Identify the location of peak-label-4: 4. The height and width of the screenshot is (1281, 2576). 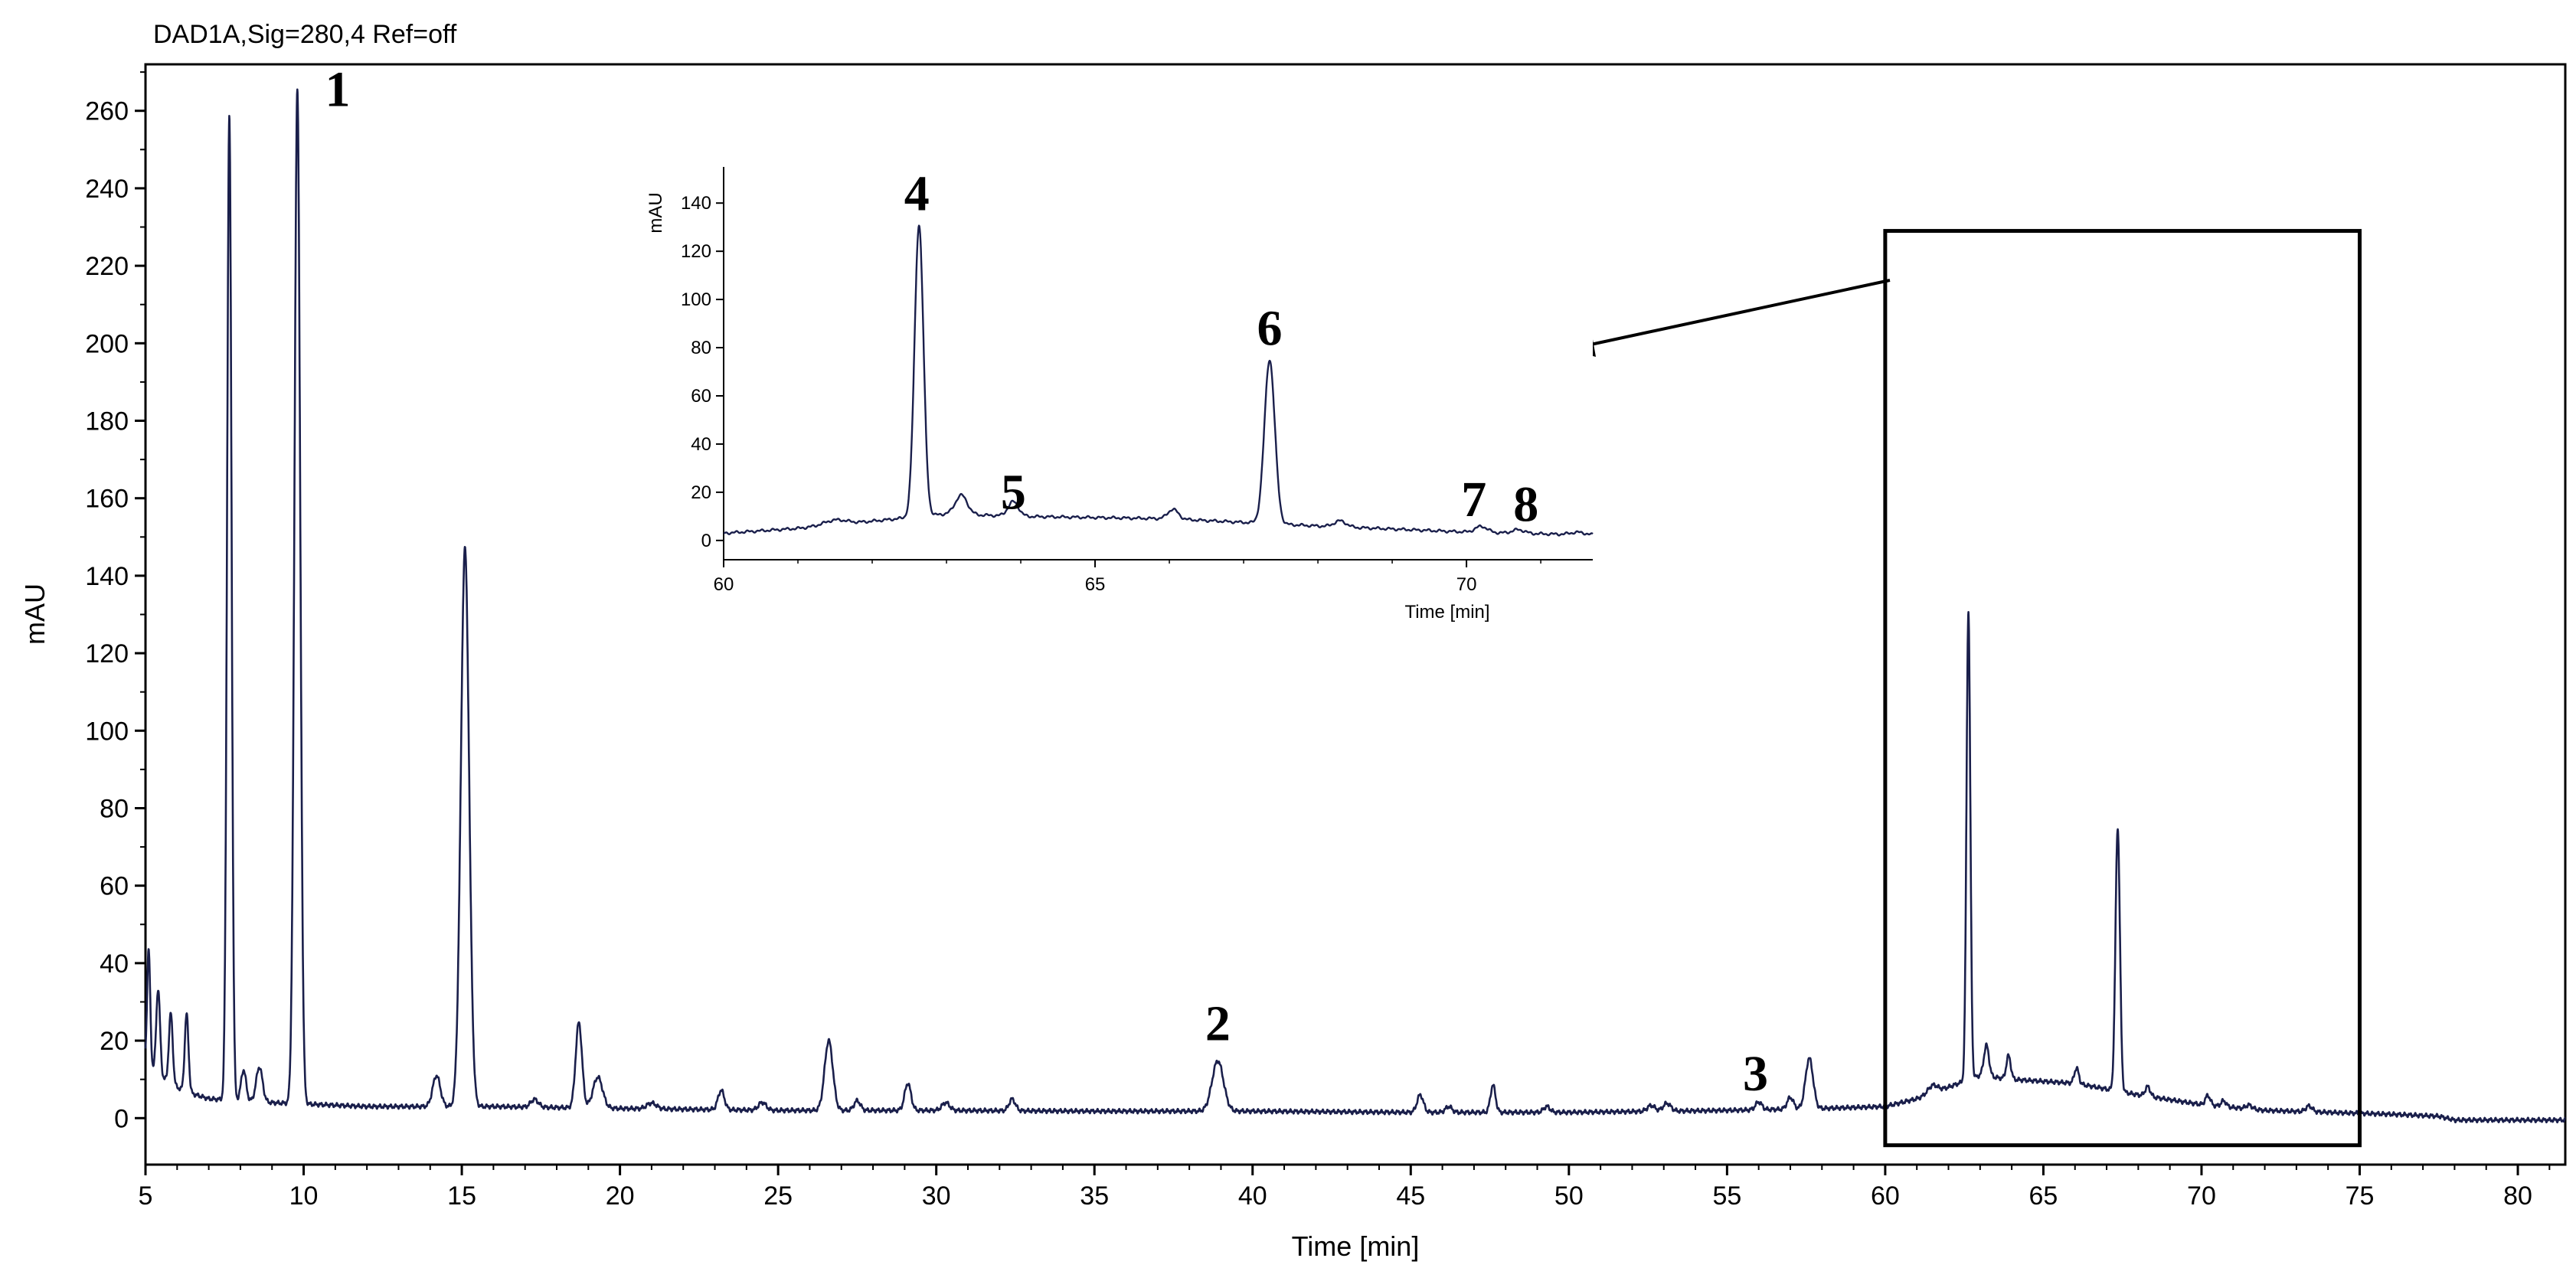
(917, 193).